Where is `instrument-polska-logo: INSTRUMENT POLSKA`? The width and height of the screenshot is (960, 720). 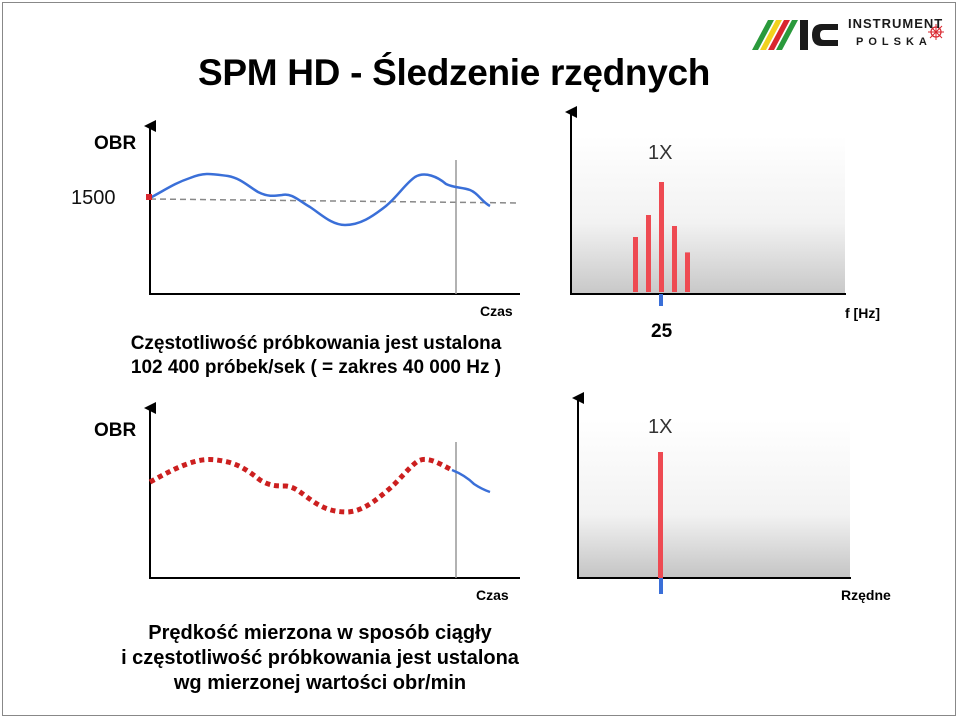
instrument-polska-logo: INSTRUMENT POLSKA is located at coordinates (850, 35).